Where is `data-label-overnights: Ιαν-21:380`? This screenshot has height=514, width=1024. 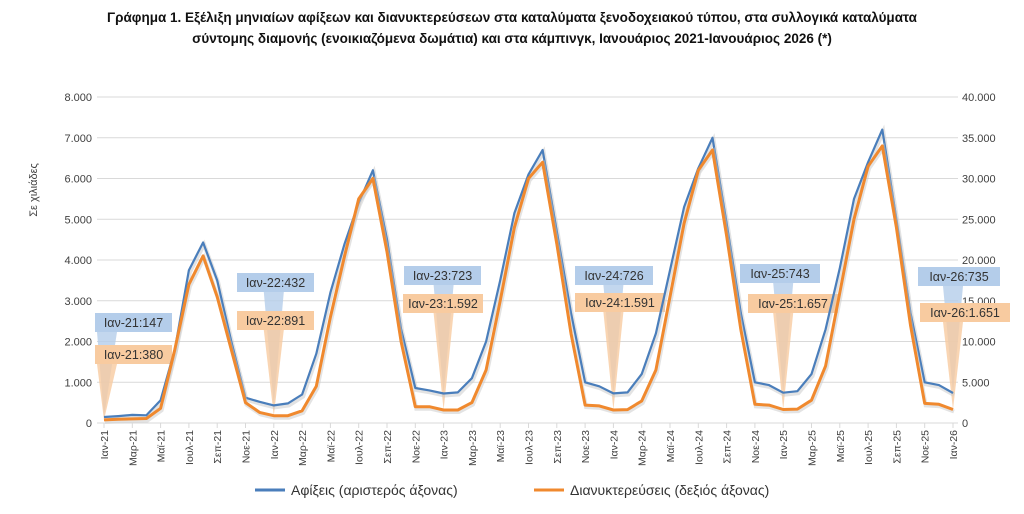 data-label-overnights: Ιαν-21:380 is located at coordinates (133, 355).